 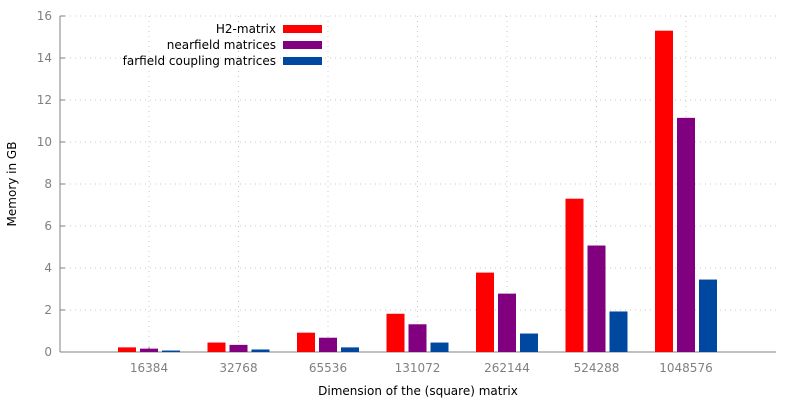 I want to click on y-tick-label: 6, so click(x=48, y=226).